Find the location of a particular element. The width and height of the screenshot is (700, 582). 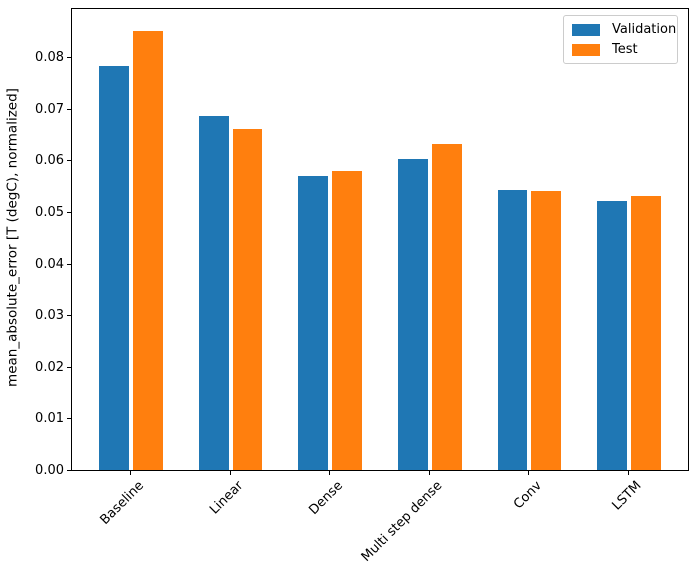

y-tick-label: 0.07 is located at coordinates (49, 109).